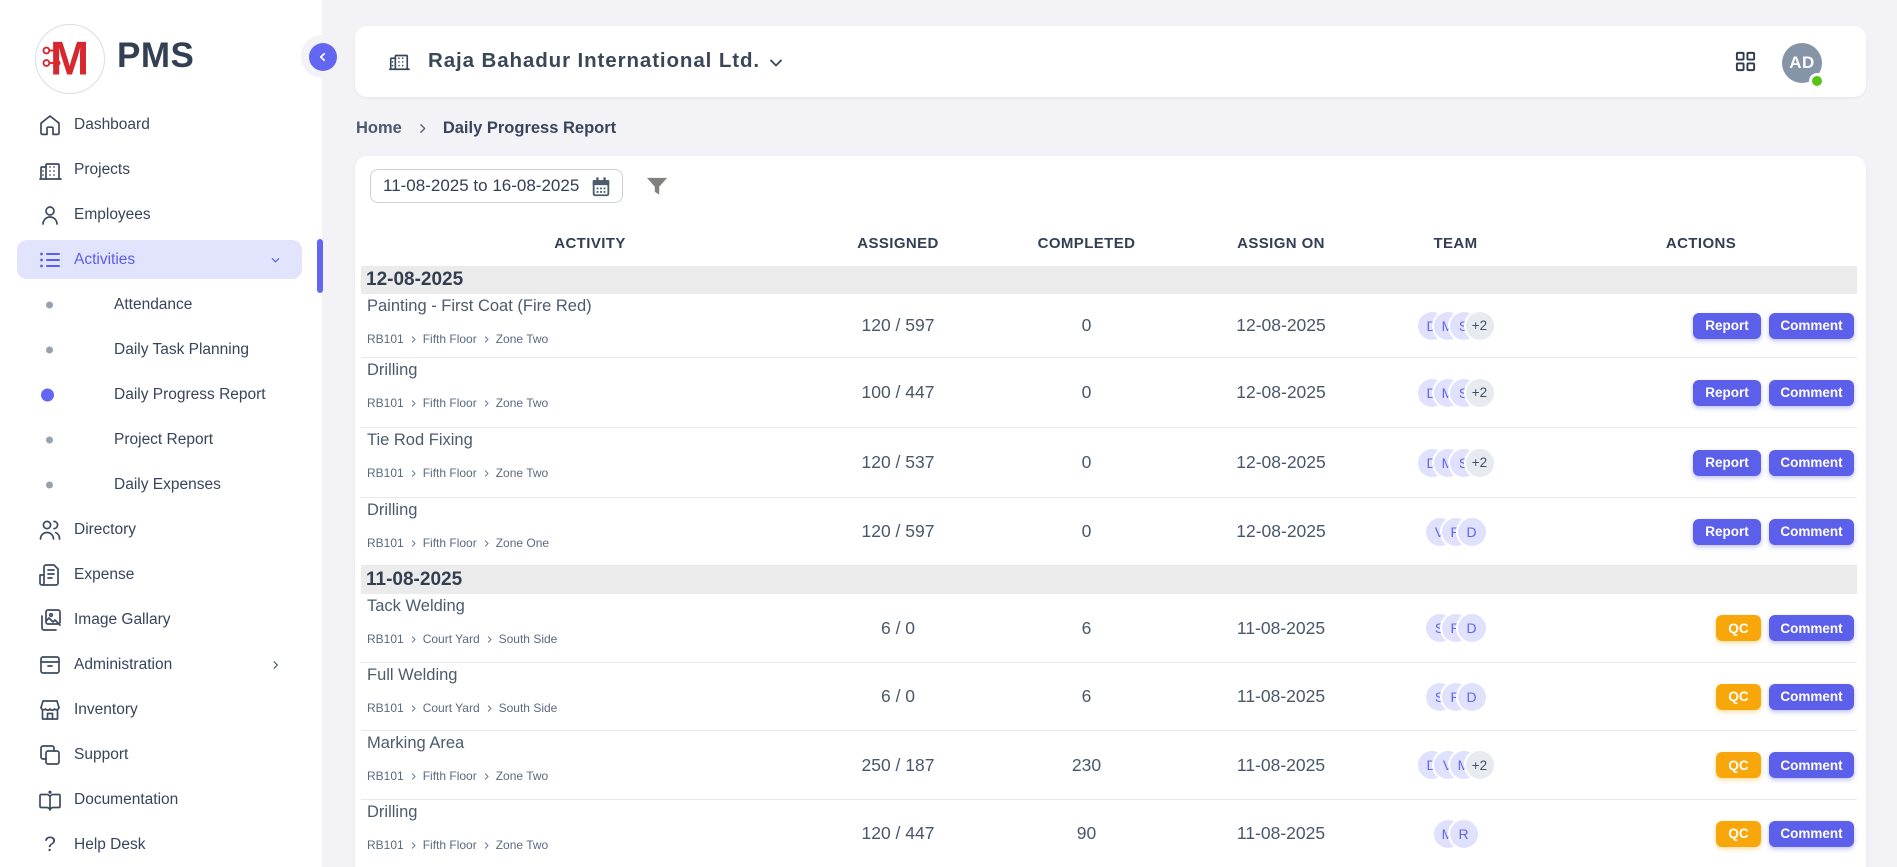 The height and width of the screenshot is (867, 1897). What do you see at coordinates (69, 58) in the screenshot?
I see `svg-text: M` at bounding box center [69, 58].